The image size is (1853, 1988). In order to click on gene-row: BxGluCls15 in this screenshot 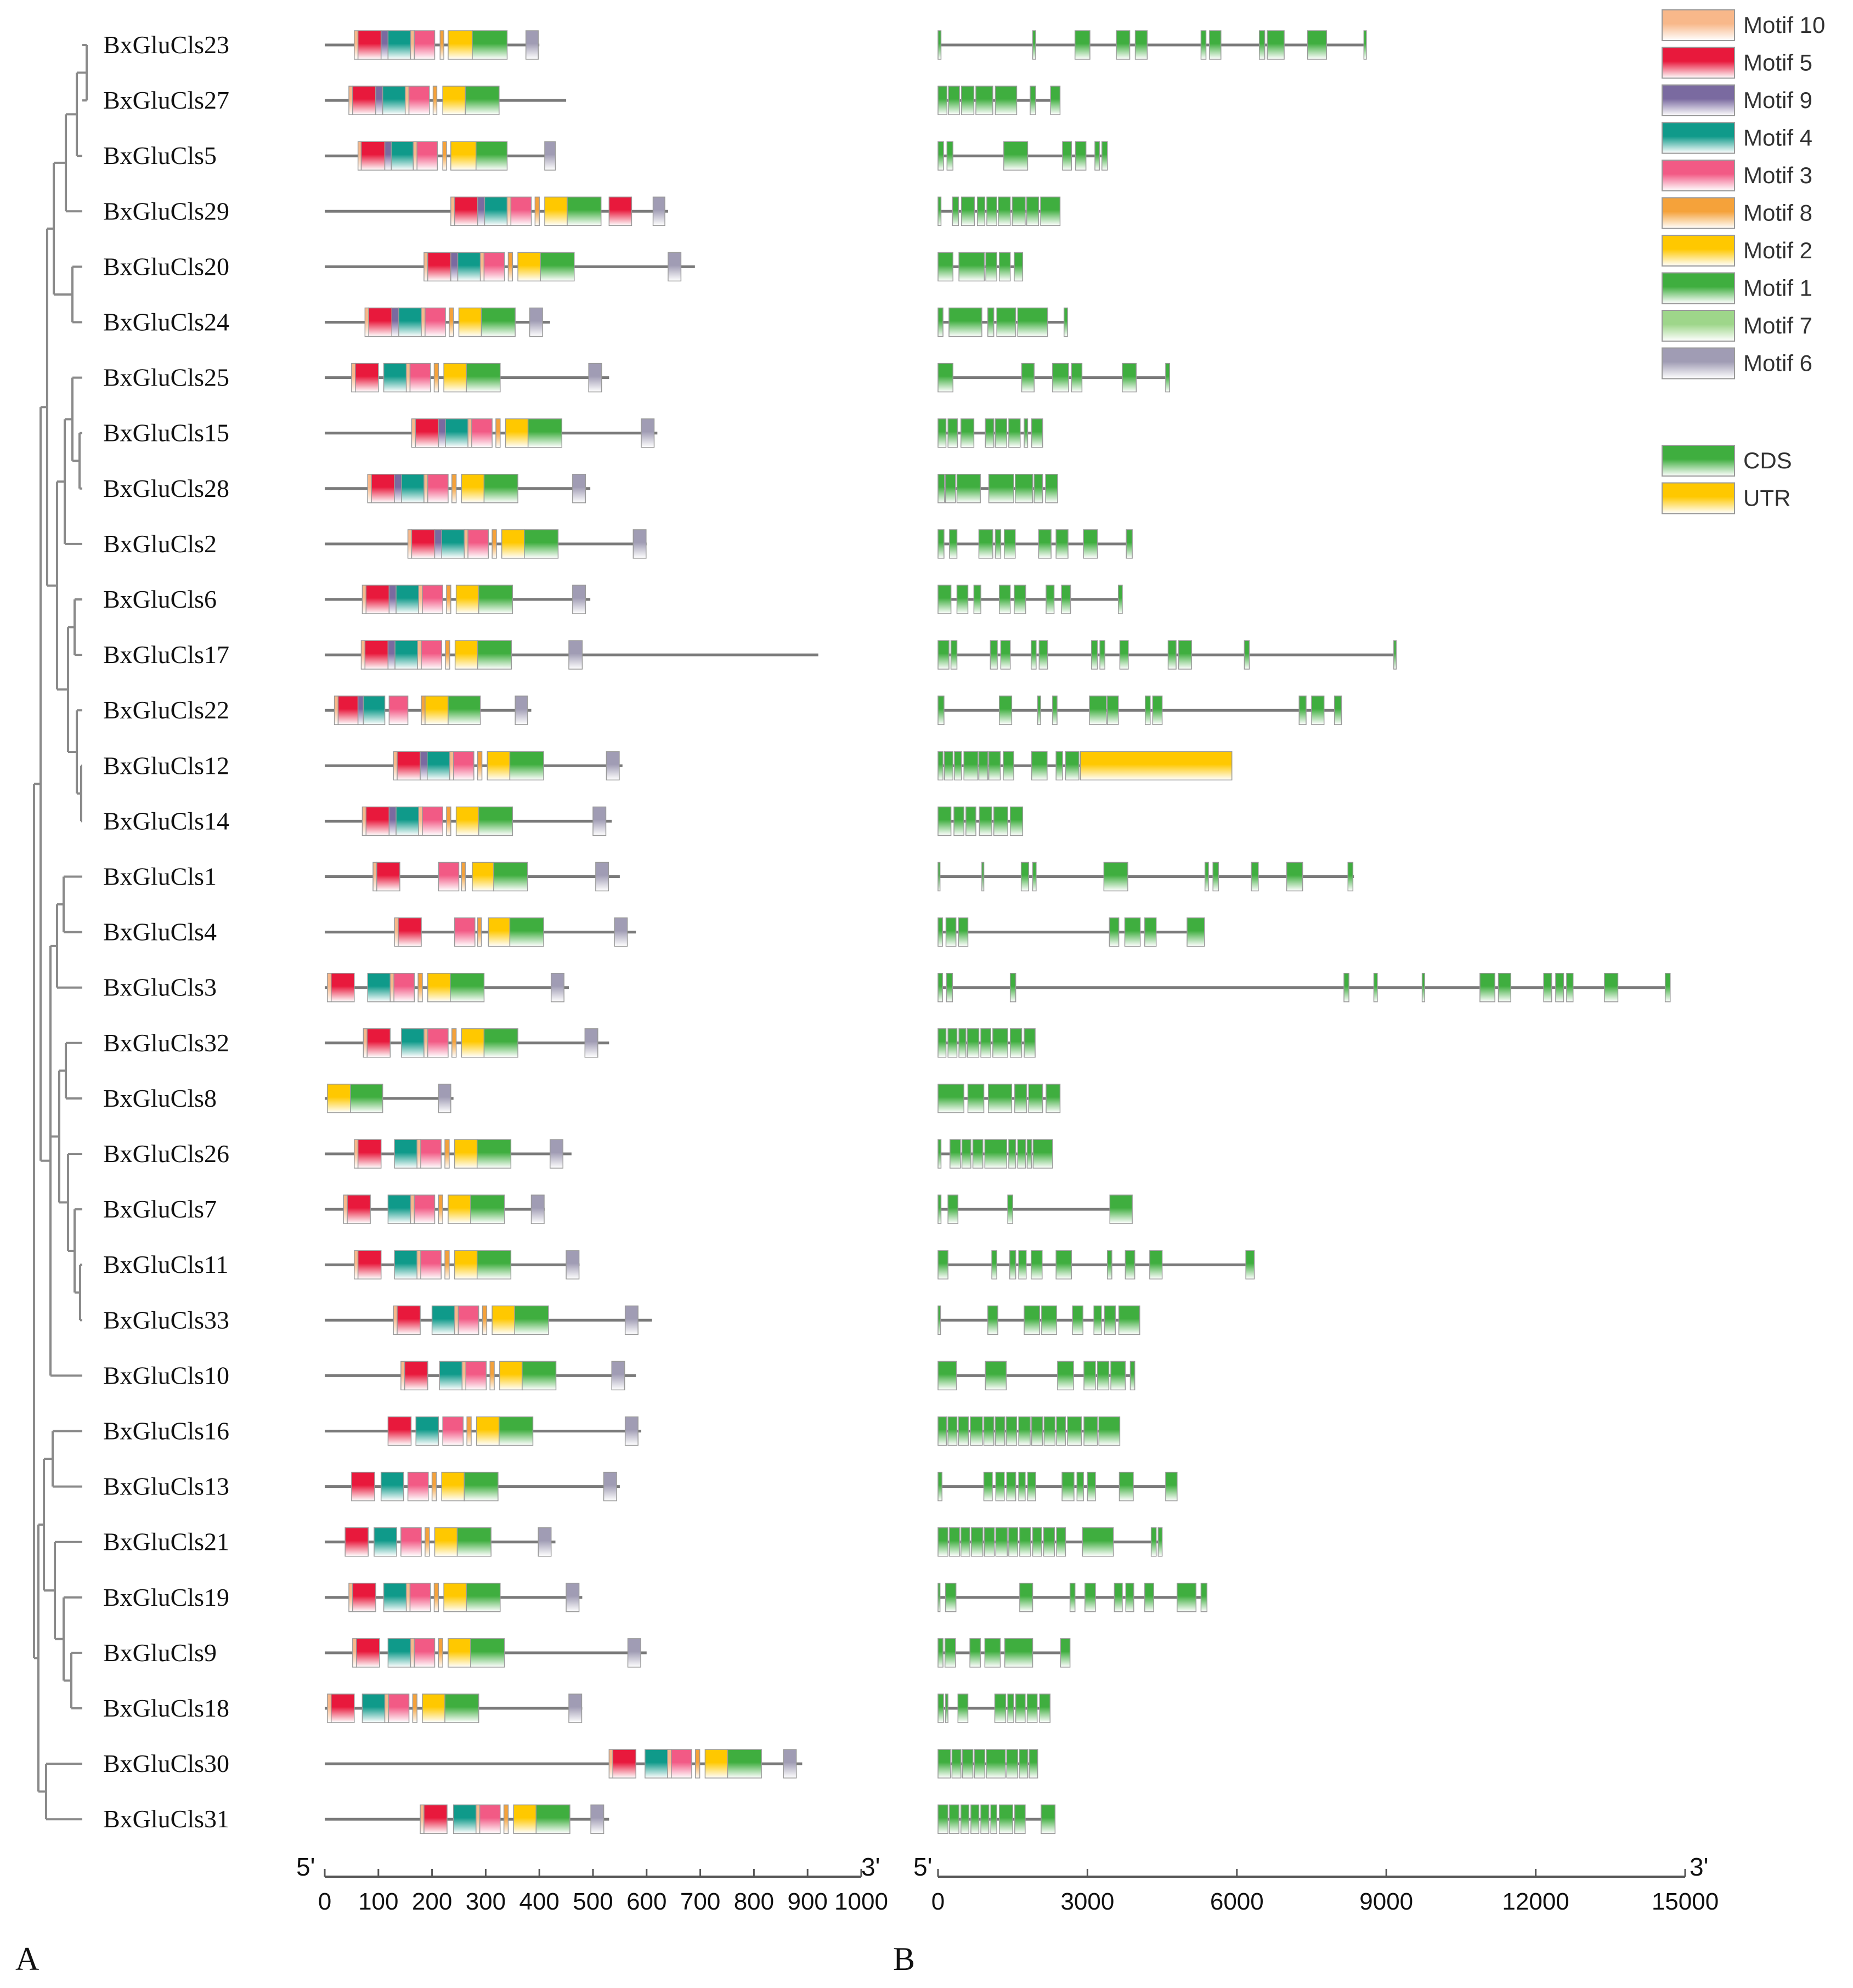, I will do `click(573, 433)`.